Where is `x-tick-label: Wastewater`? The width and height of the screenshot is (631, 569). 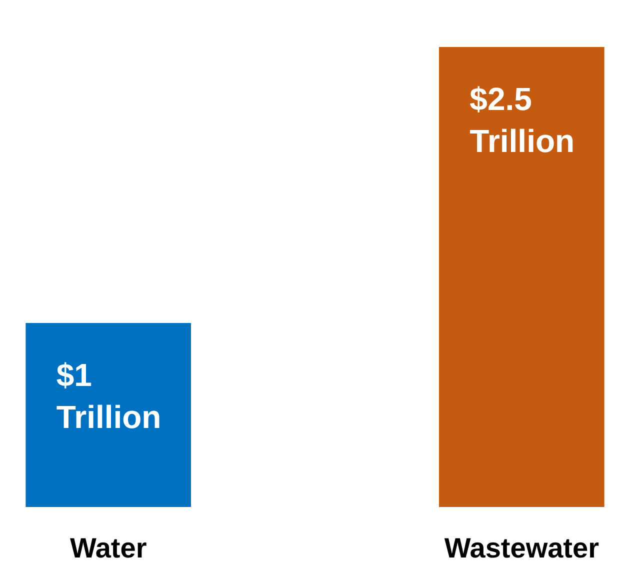
x-tick-label: Wastewater is located at coordinates (522, 548).